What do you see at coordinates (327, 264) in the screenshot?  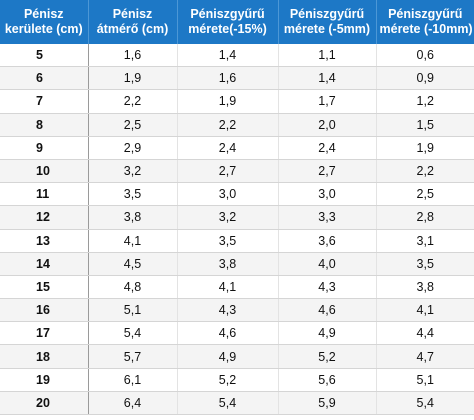 I see `table-cell: 4,0` at bounding box center [327, 264].